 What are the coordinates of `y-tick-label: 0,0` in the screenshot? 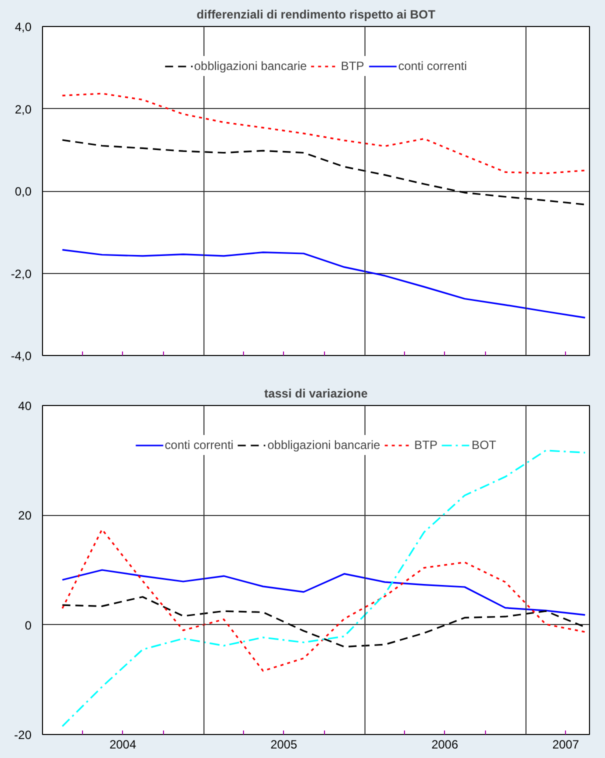 It's located at (23, 191).